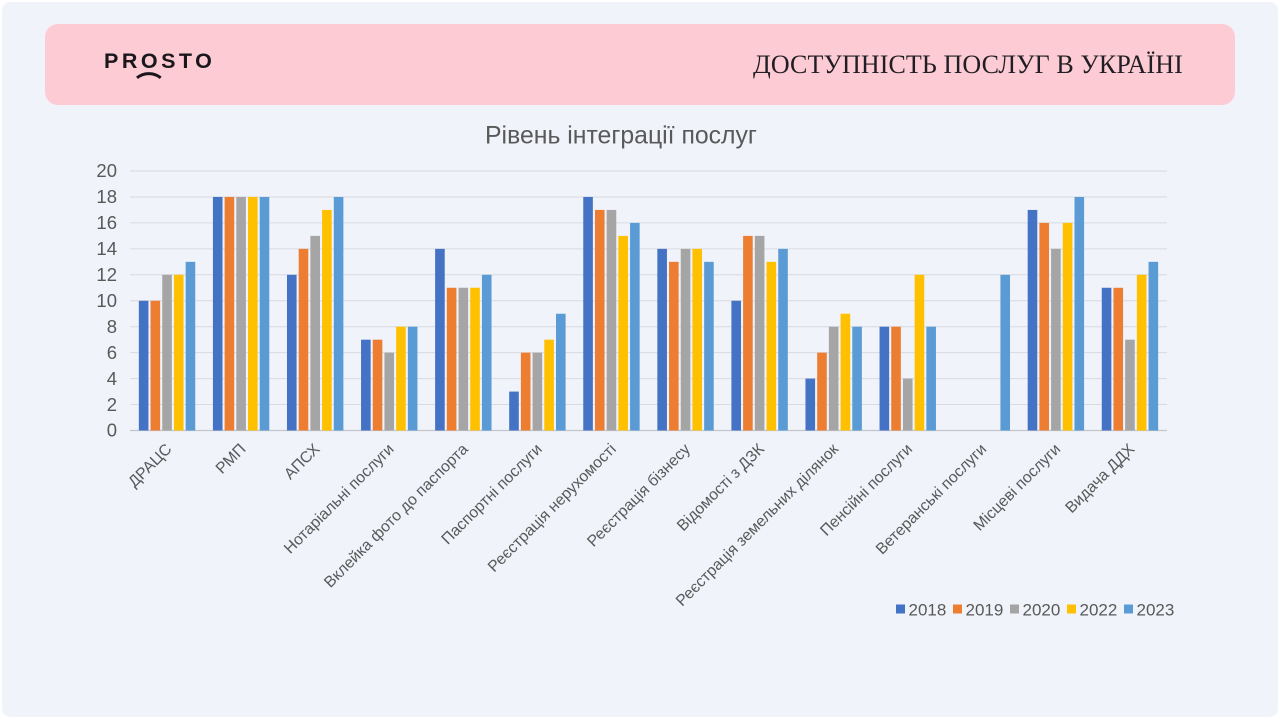 Image resolution: width=1280 pixels, height=720 pixels. What do you see at coordinates (621, 136) in the screenshot?
I see `svg-text: Рівень інтеграції послуг` at bounding box center [621, 136].